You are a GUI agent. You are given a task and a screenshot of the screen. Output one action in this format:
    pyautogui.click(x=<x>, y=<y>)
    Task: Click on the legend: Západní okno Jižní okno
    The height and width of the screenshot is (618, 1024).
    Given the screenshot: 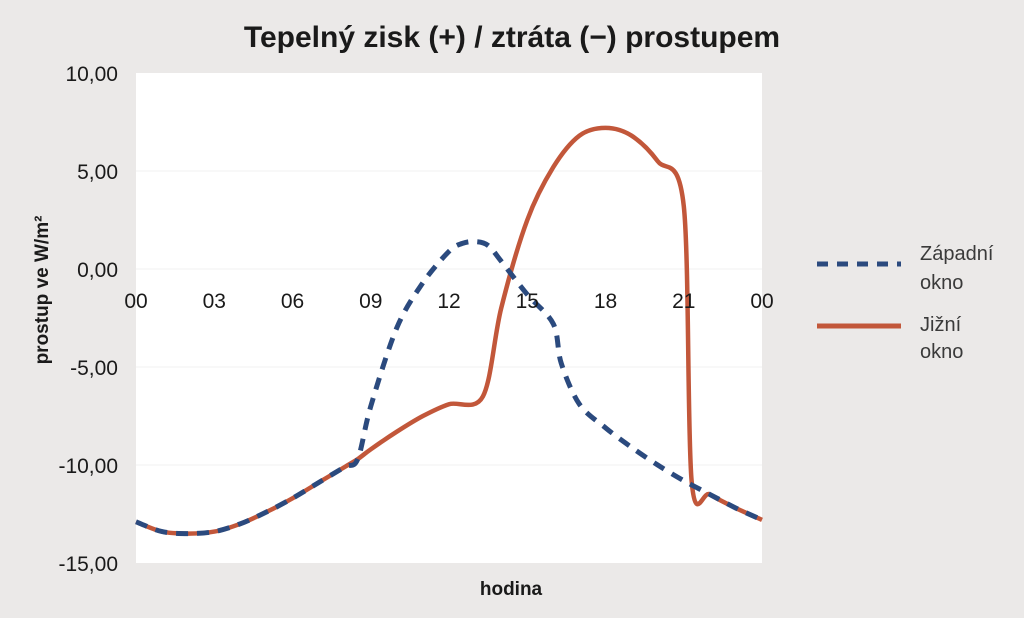 What is the action you would take?
    pyautogui.click(x=905, y=303)
    